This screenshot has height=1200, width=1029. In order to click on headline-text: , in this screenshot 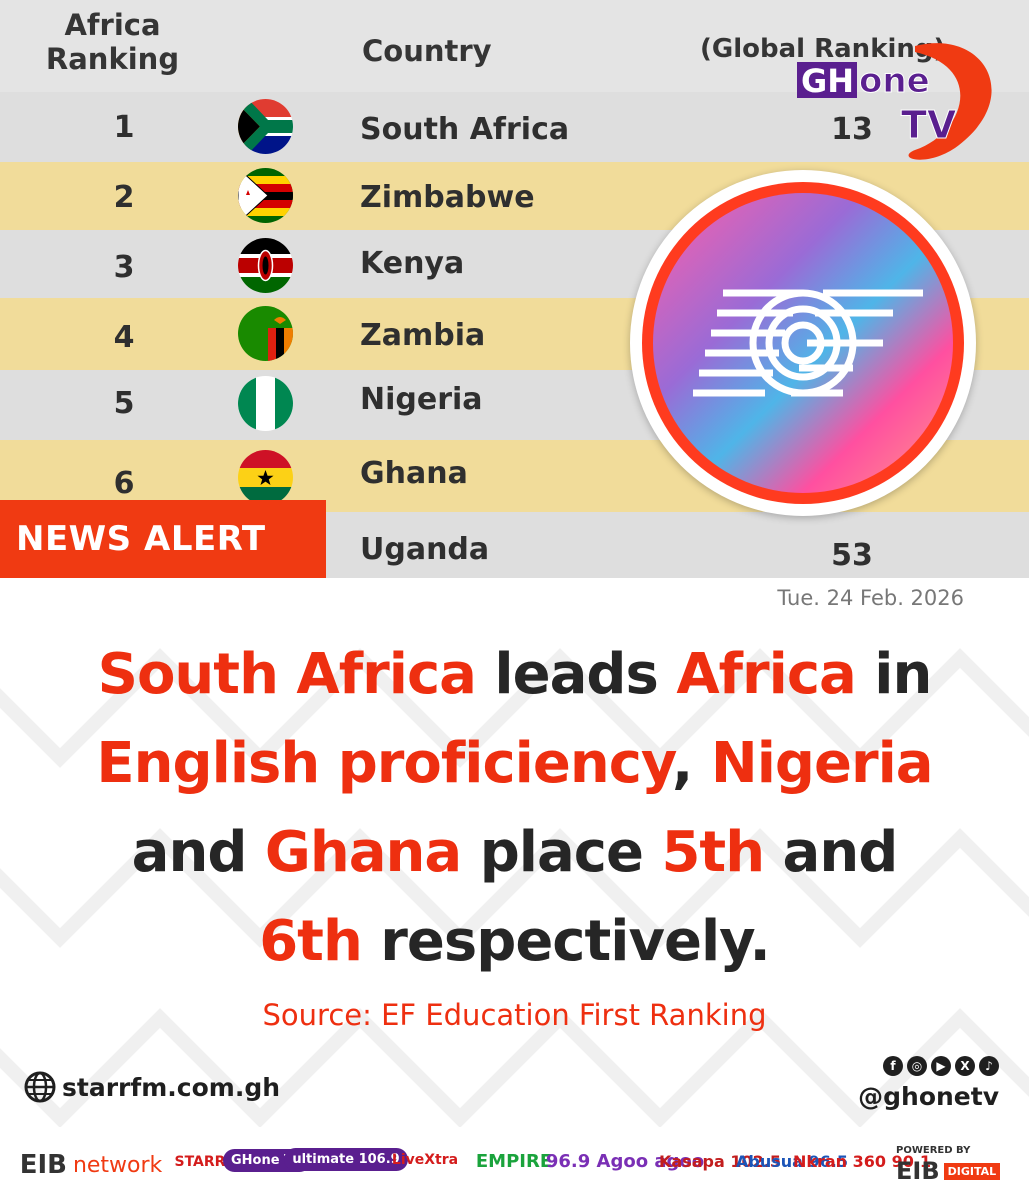, I will do `click(691, 763)`.